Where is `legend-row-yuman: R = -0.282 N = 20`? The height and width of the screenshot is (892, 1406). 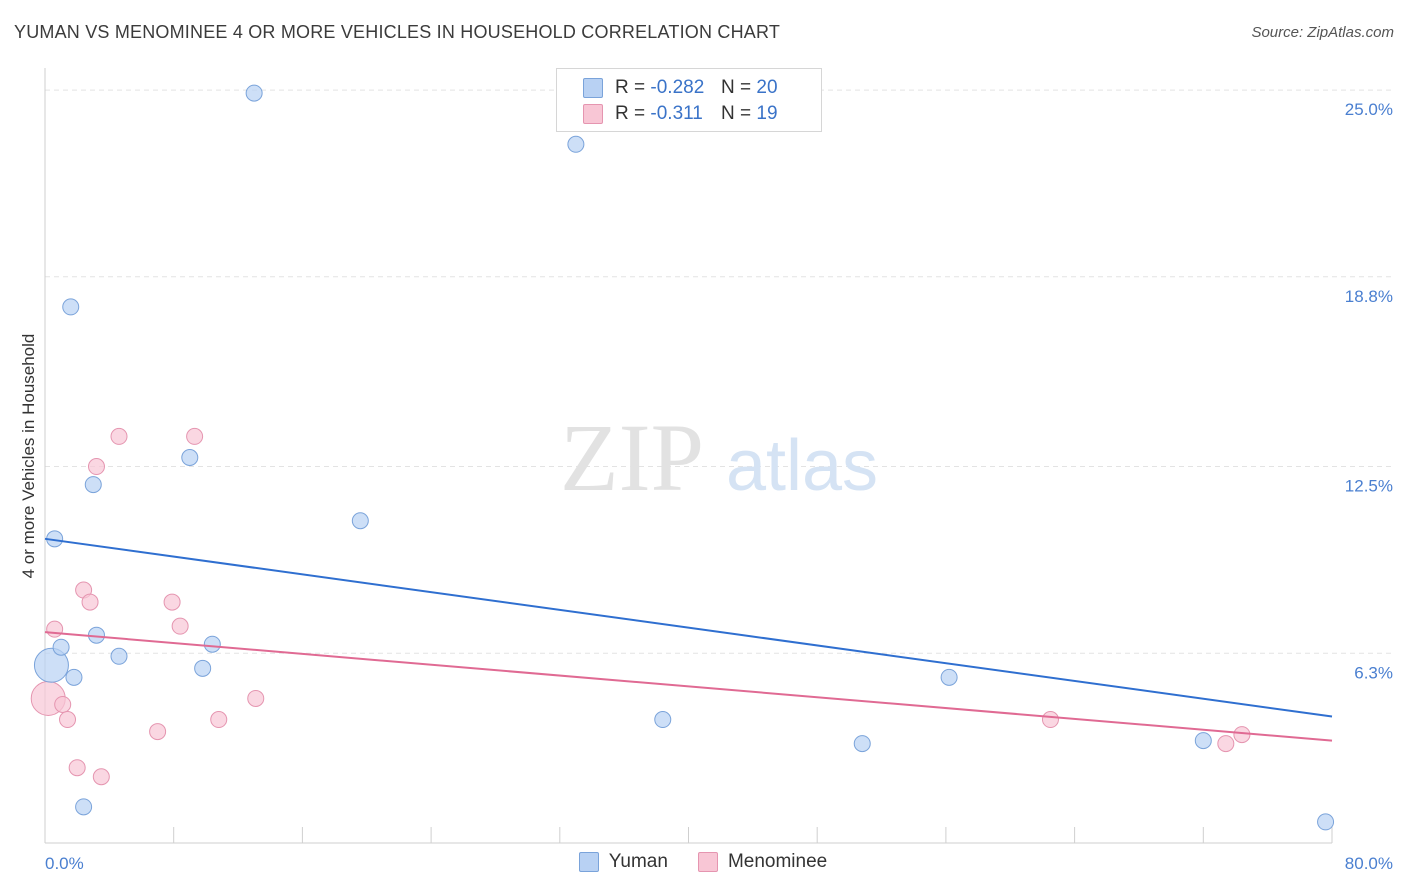
legend-row-yuman: R = -0.282 N = 20 is located at coordinates (680, 88).